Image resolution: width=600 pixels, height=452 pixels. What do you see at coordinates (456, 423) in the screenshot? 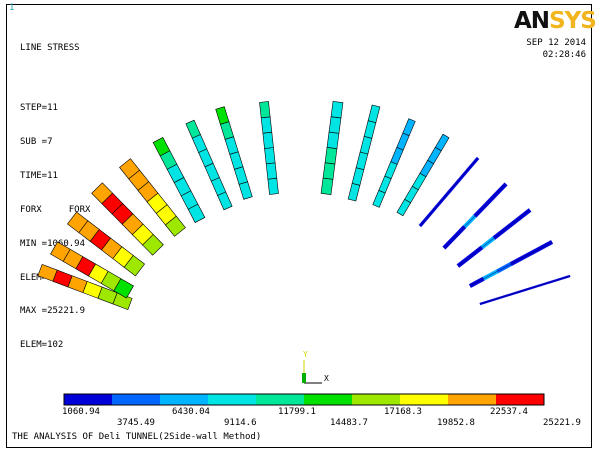
I see `legend-value: 19852.8` at bounding box center [456, 423].